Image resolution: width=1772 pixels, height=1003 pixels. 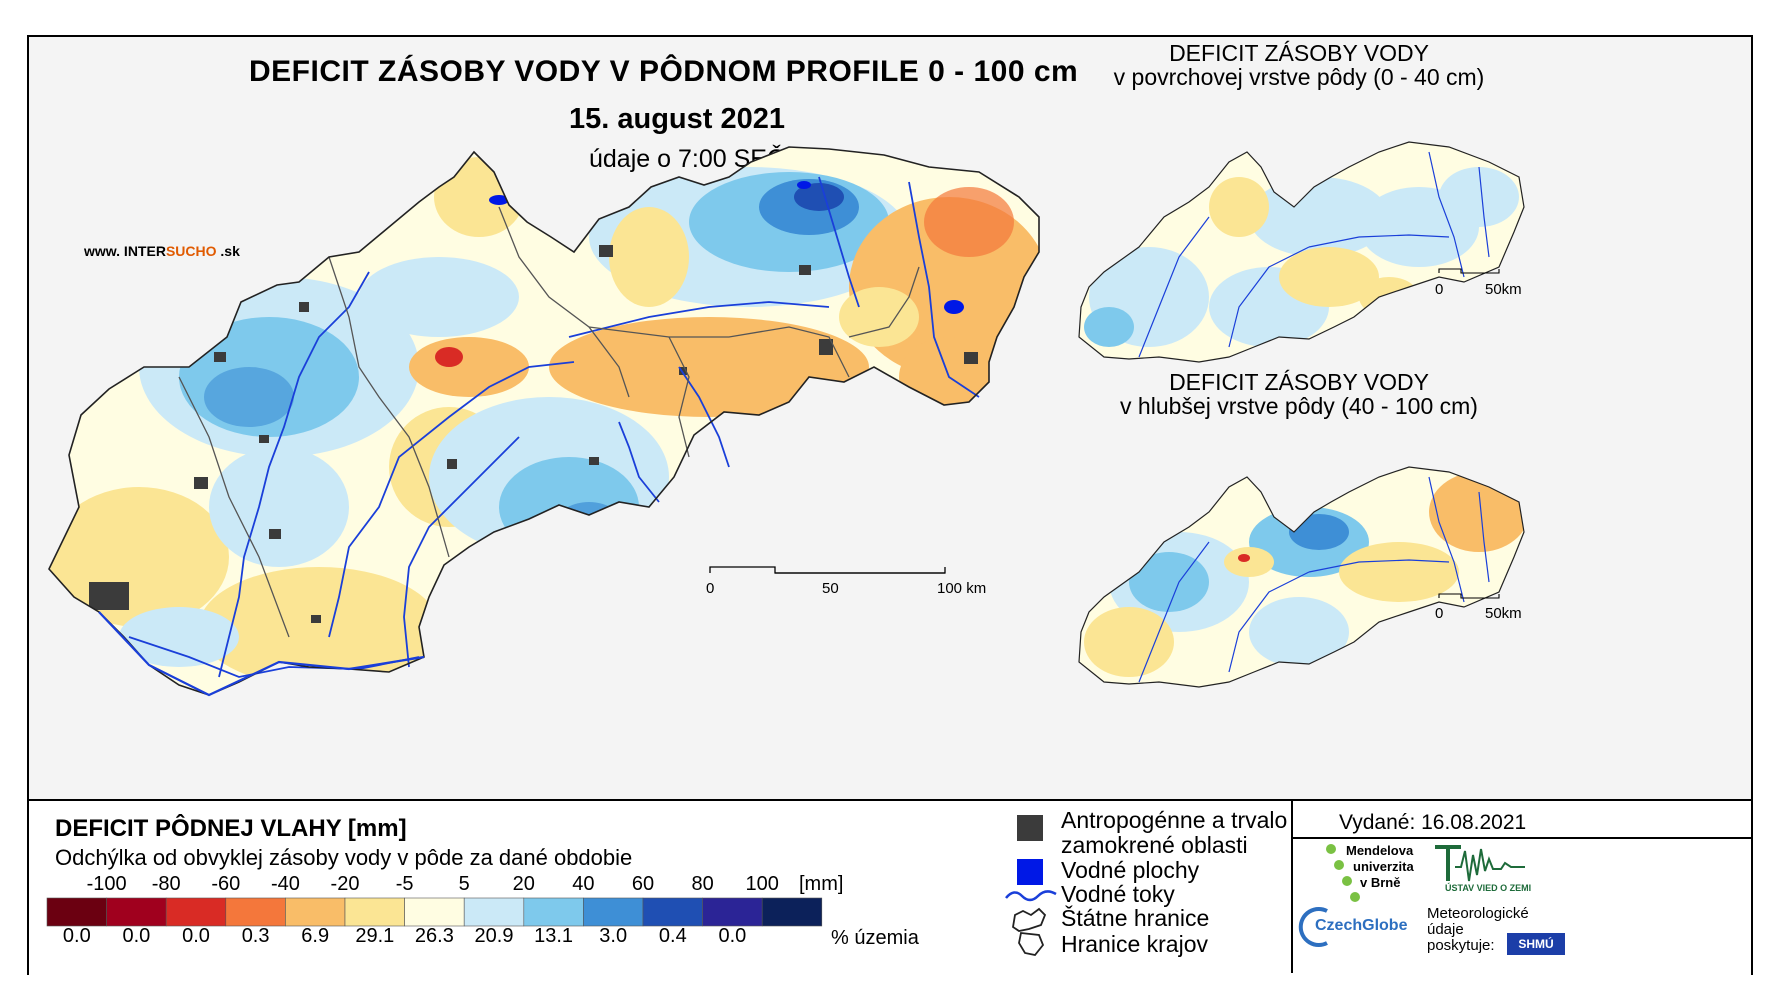 What do you see at coordinates (191, 251) in the screenshot?
I see `brand-mid: SUCHO` at bounding box center [191, 251].